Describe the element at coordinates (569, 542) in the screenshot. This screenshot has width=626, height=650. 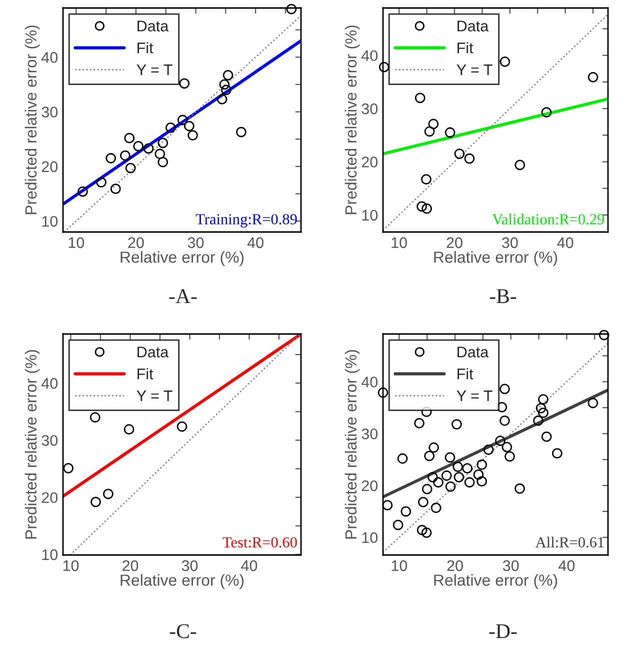
I see `annotation: All:R=0.61` at that location.